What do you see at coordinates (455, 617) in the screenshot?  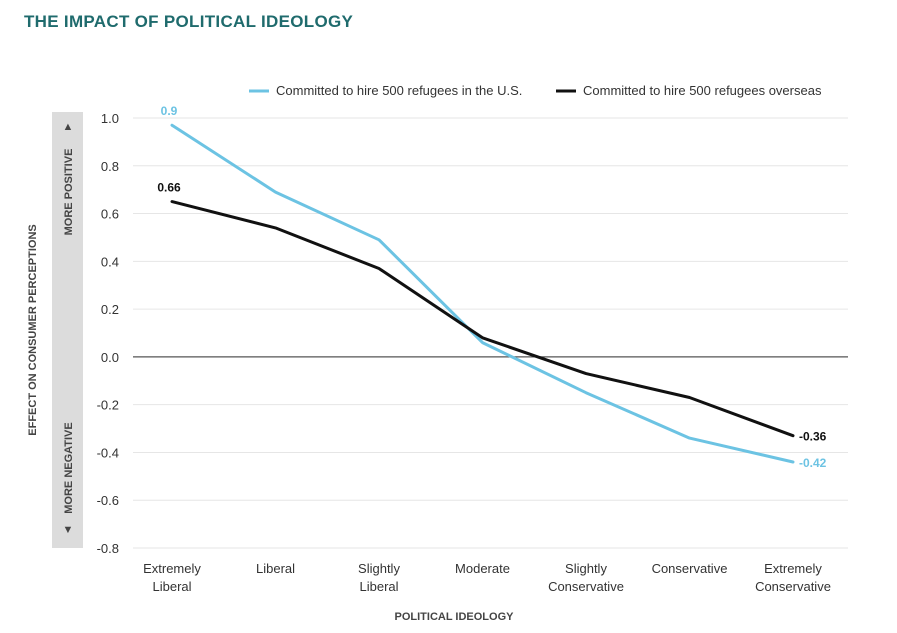 I see `x-axis-title: POLITICAL IDEOLOGY` at bounding box center [455, 617].